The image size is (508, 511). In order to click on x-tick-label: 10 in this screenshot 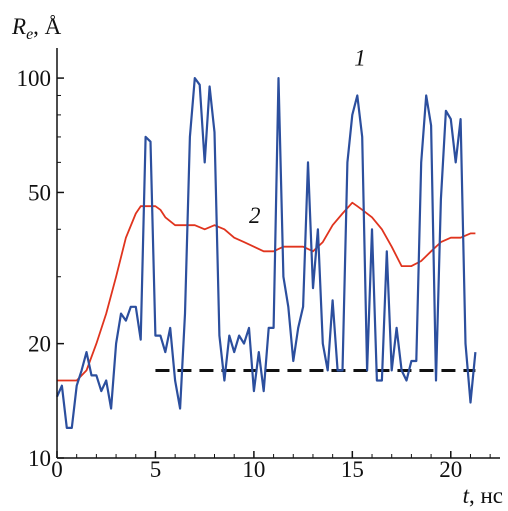, I will do `click(253, 469)`.